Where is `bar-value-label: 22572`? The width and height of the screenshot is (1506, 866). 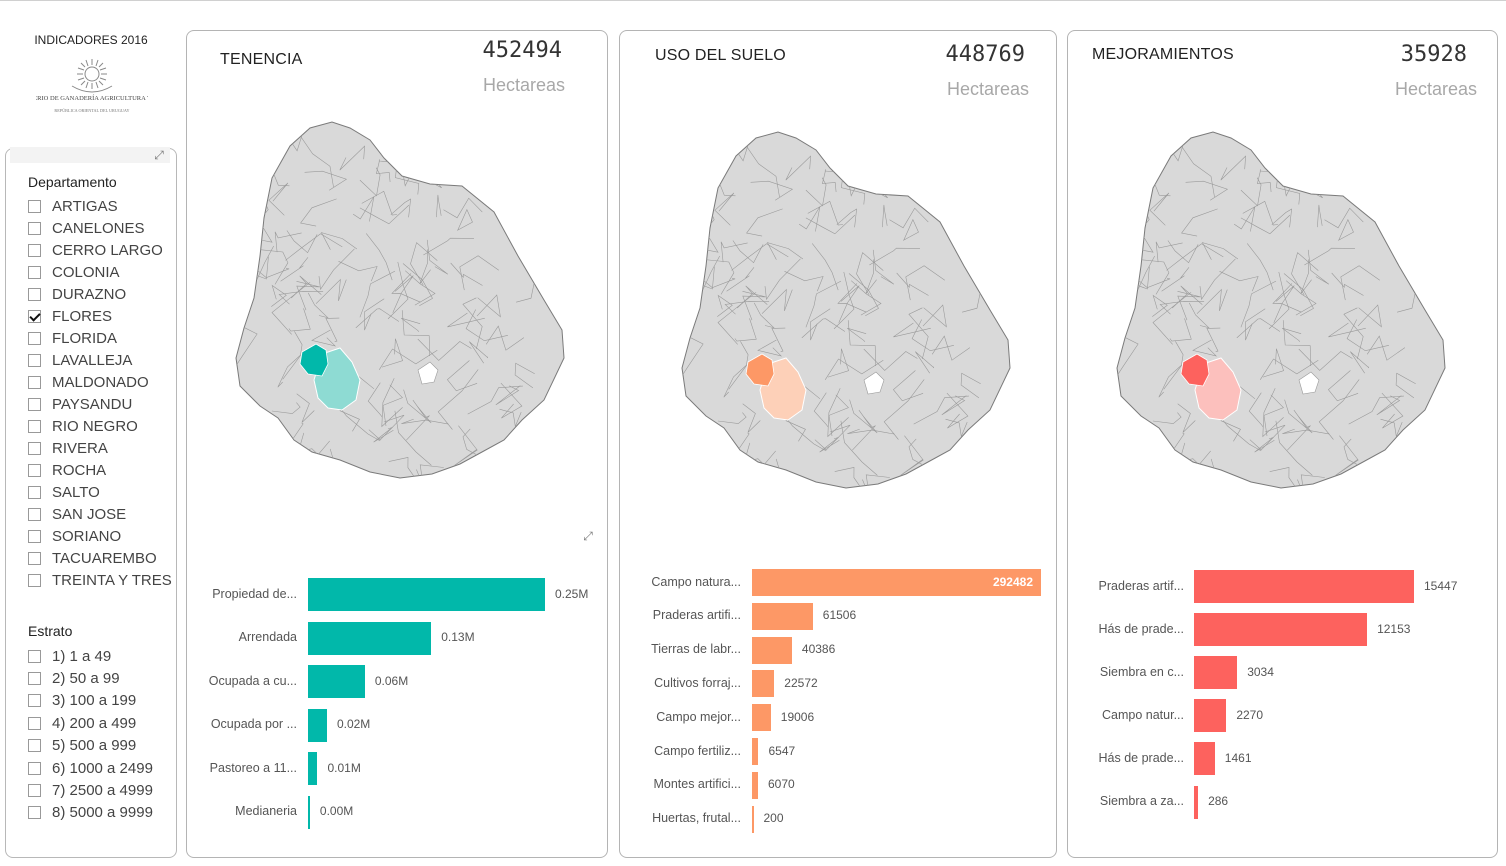
bar-value-label: 22572 is located at coordinates (801, 682).